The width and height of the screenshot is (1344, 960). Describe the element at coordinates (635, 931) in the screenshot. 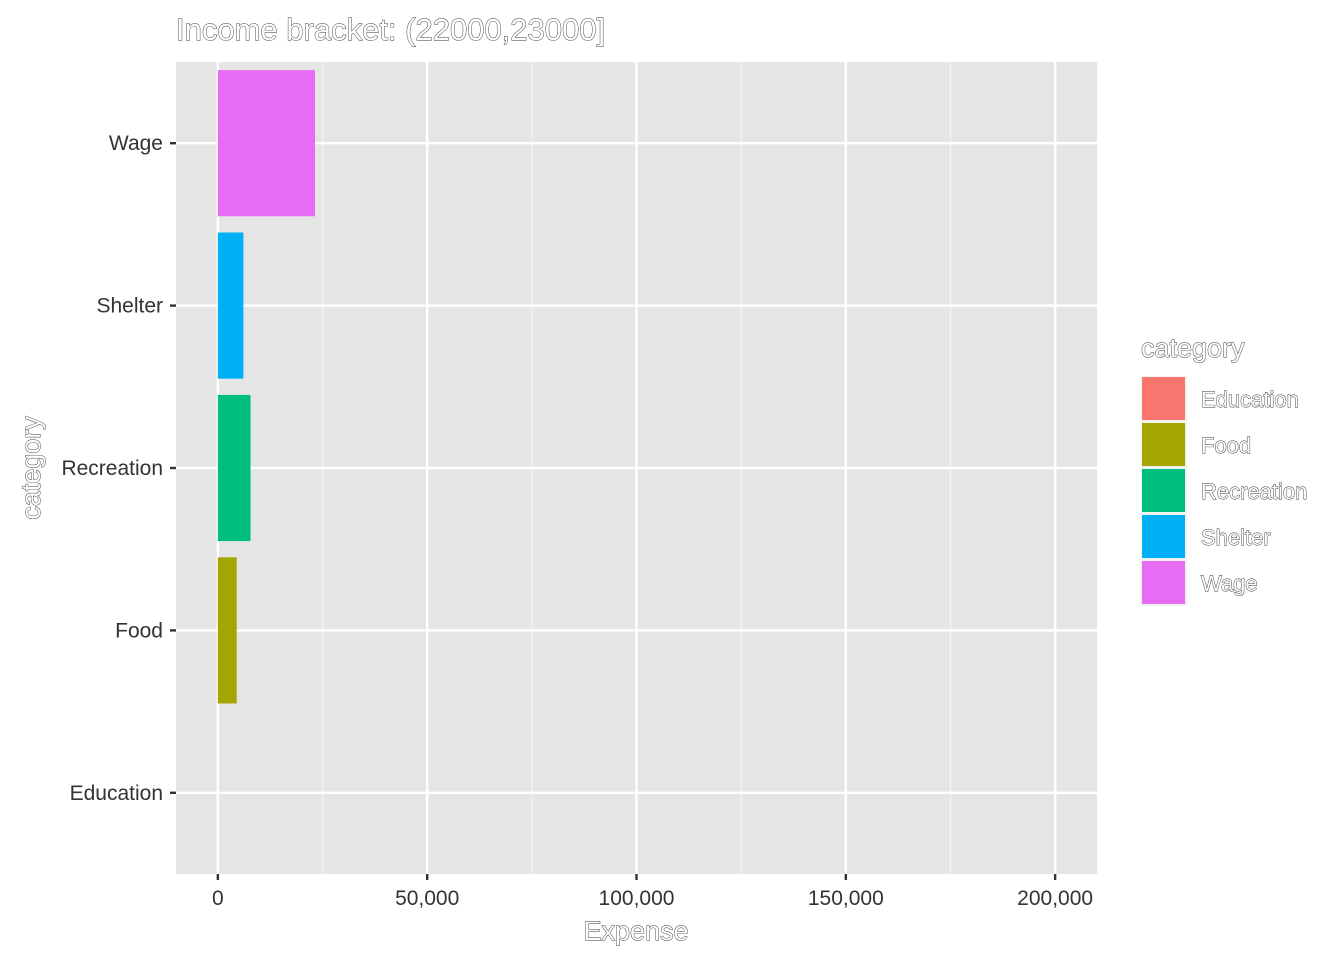

I see `x-axis-label: Expense` at that location.